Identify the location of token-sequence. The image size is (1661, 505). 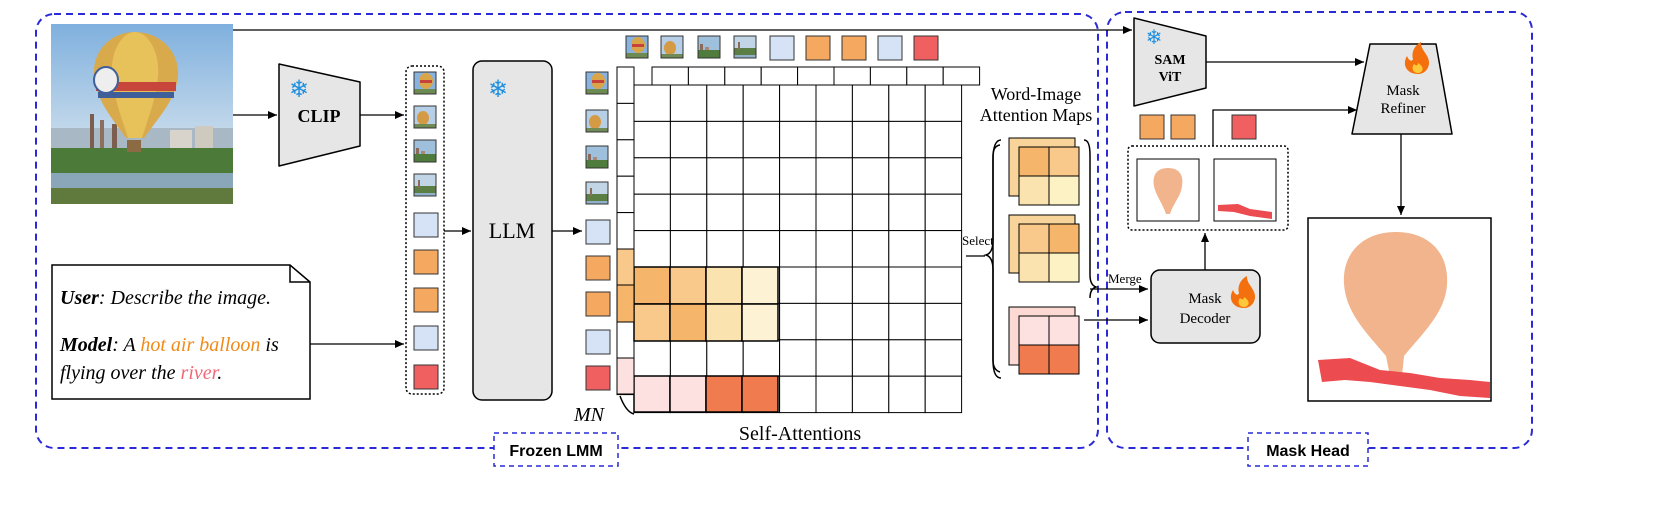
(425, 230).